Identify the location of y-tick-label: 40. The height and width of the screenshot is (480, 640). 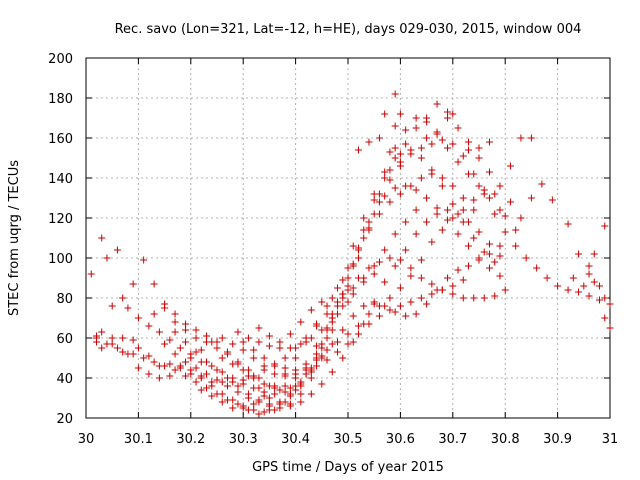
(64, 379).